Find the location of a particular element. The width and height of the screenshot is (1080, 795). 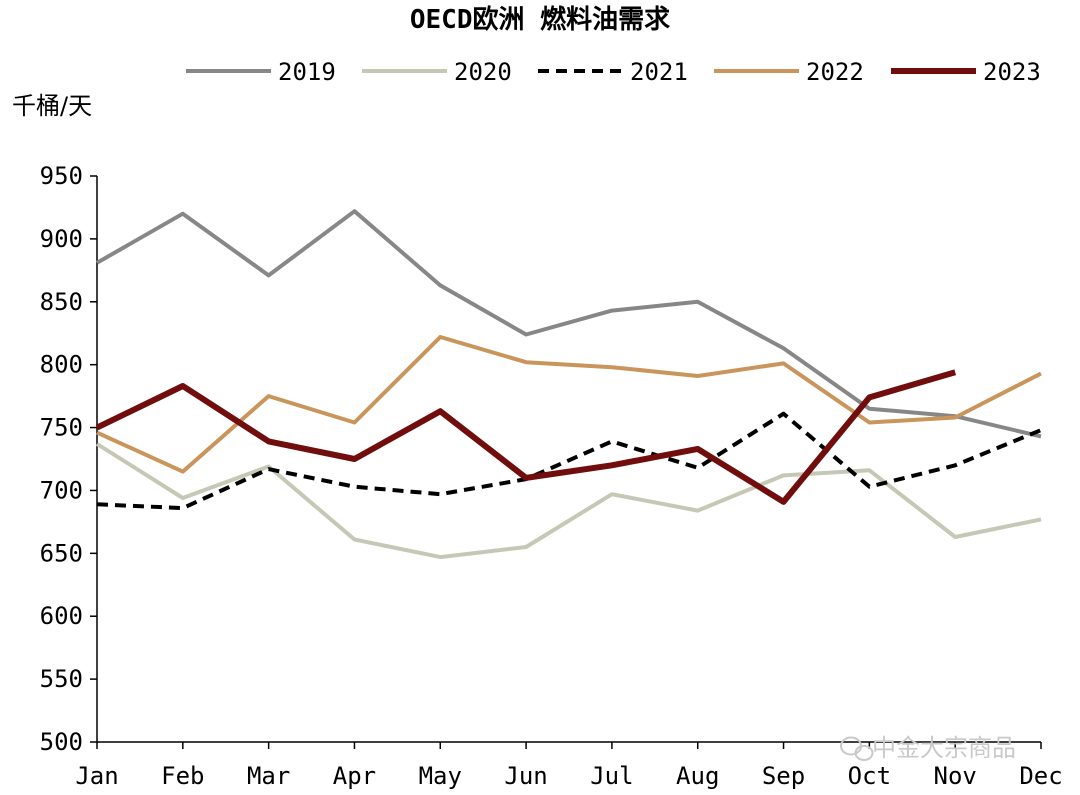

legend-label-2020: 2020 is located at coordinates (483, 72).